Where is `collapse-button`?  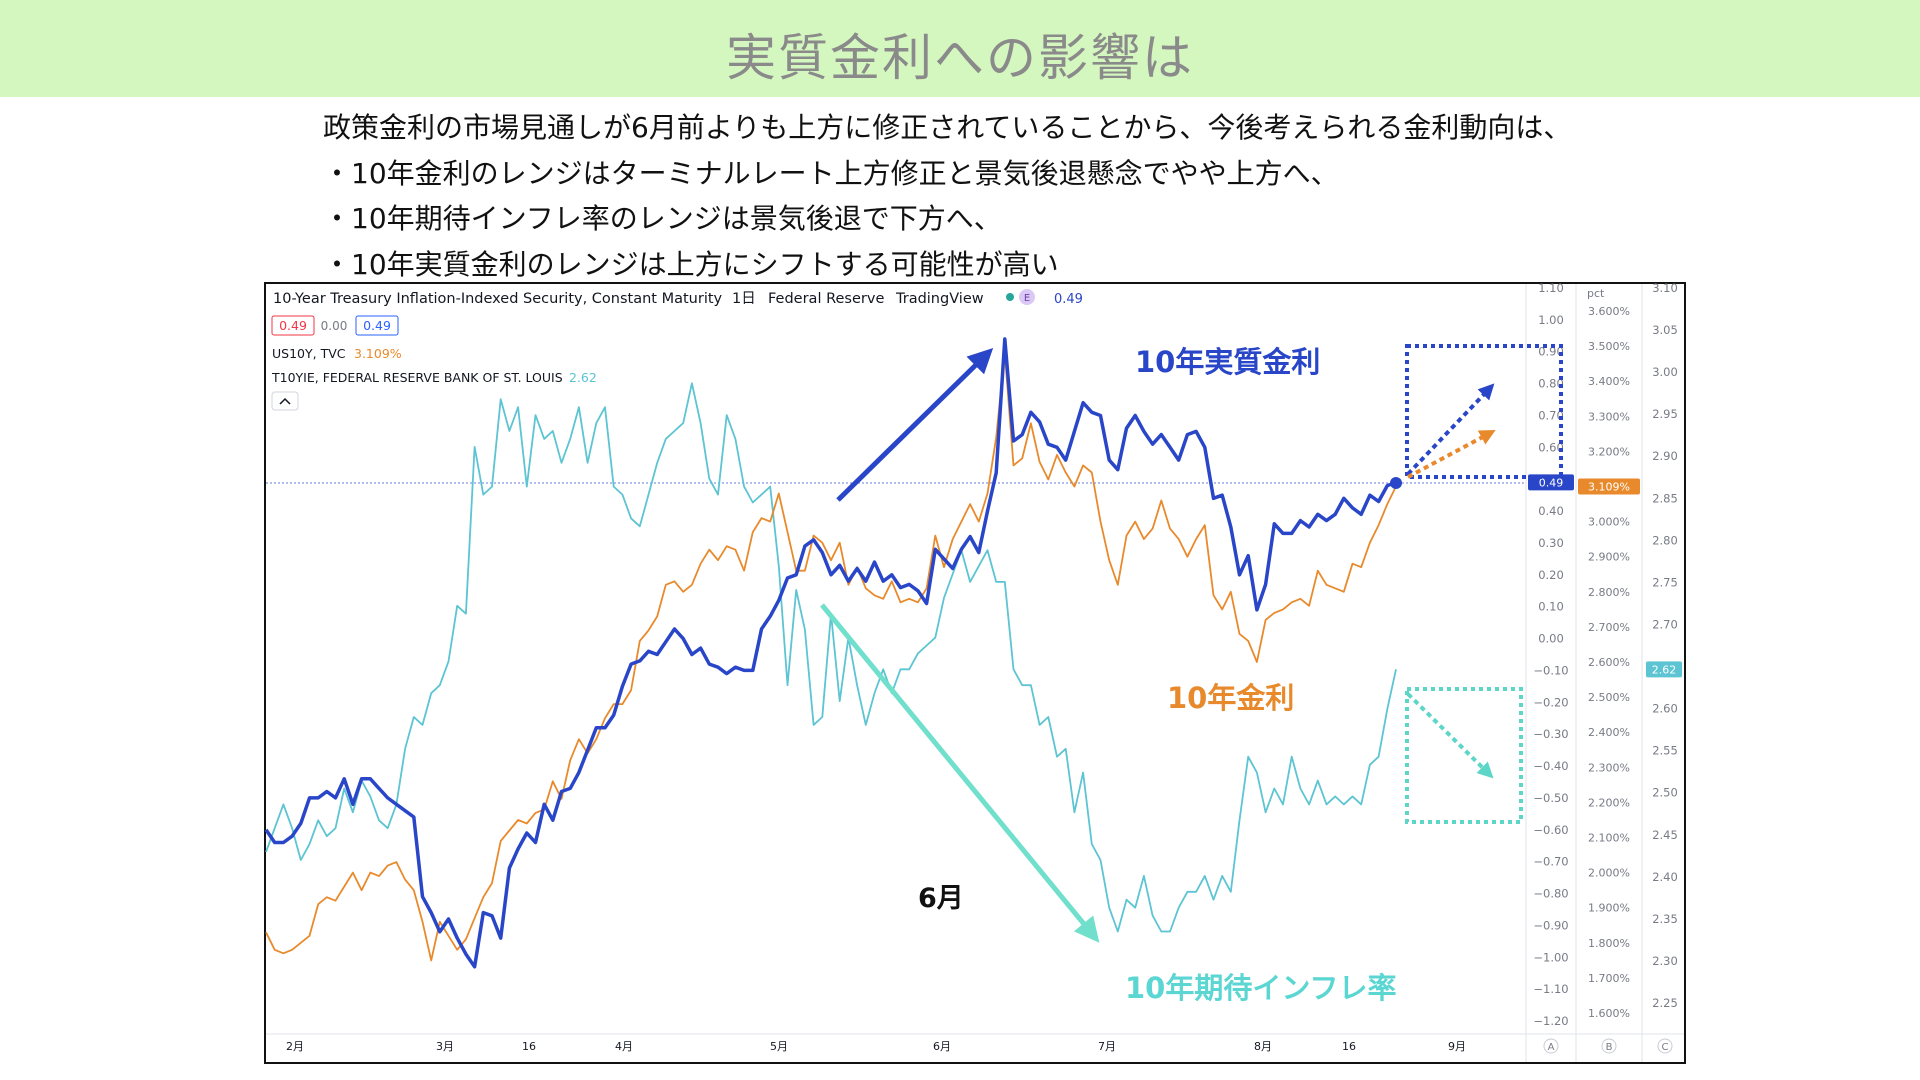
collapse-button is located at coordinates (285, 401).